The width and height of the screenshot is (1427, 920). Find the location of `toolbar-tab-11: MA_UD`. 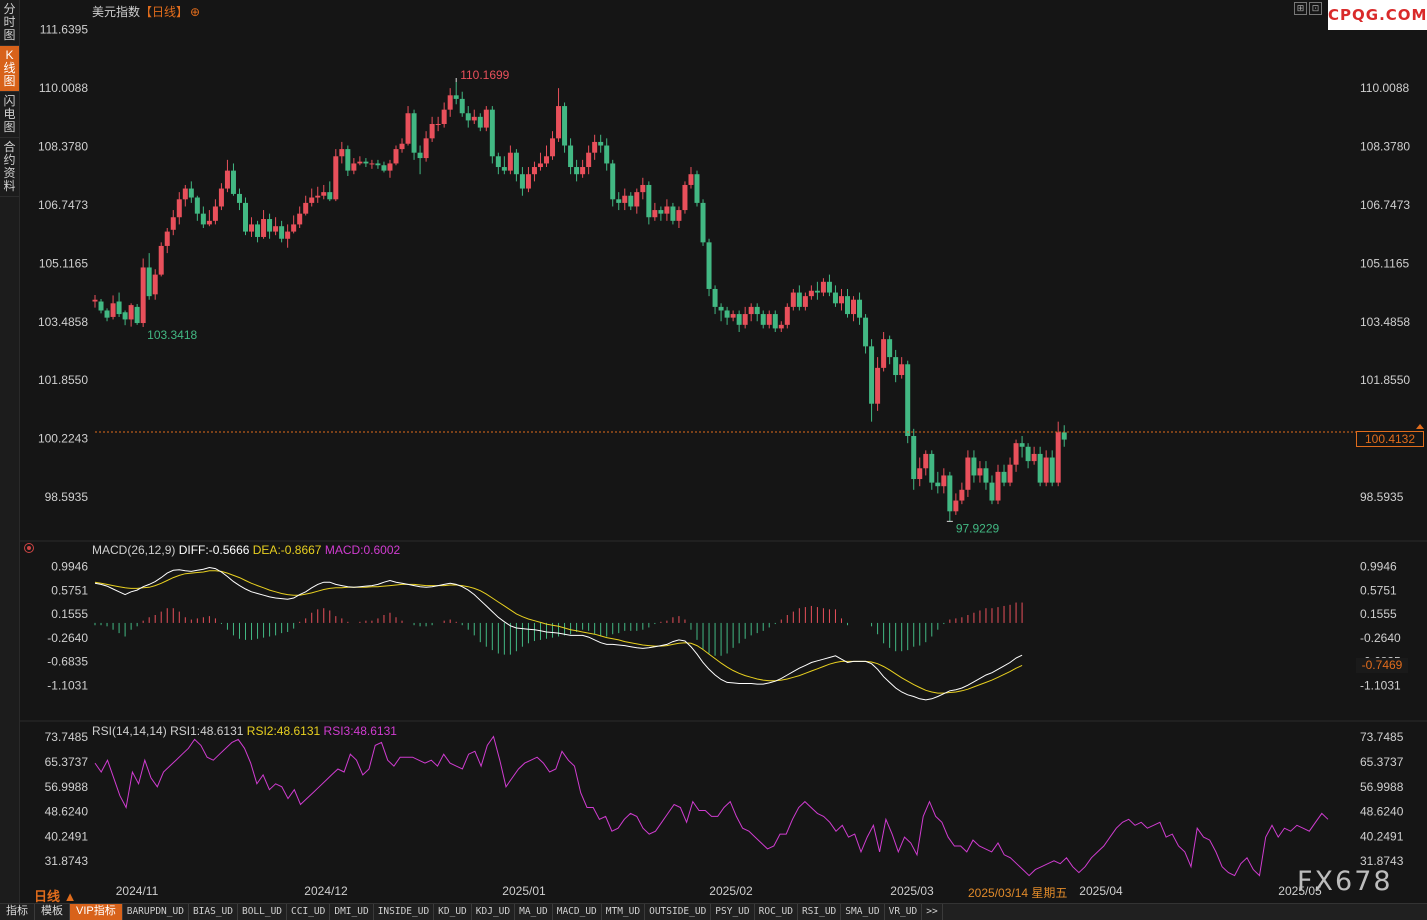

toolbar-tab-11: MA_UD is located at coordinates (534, 912).